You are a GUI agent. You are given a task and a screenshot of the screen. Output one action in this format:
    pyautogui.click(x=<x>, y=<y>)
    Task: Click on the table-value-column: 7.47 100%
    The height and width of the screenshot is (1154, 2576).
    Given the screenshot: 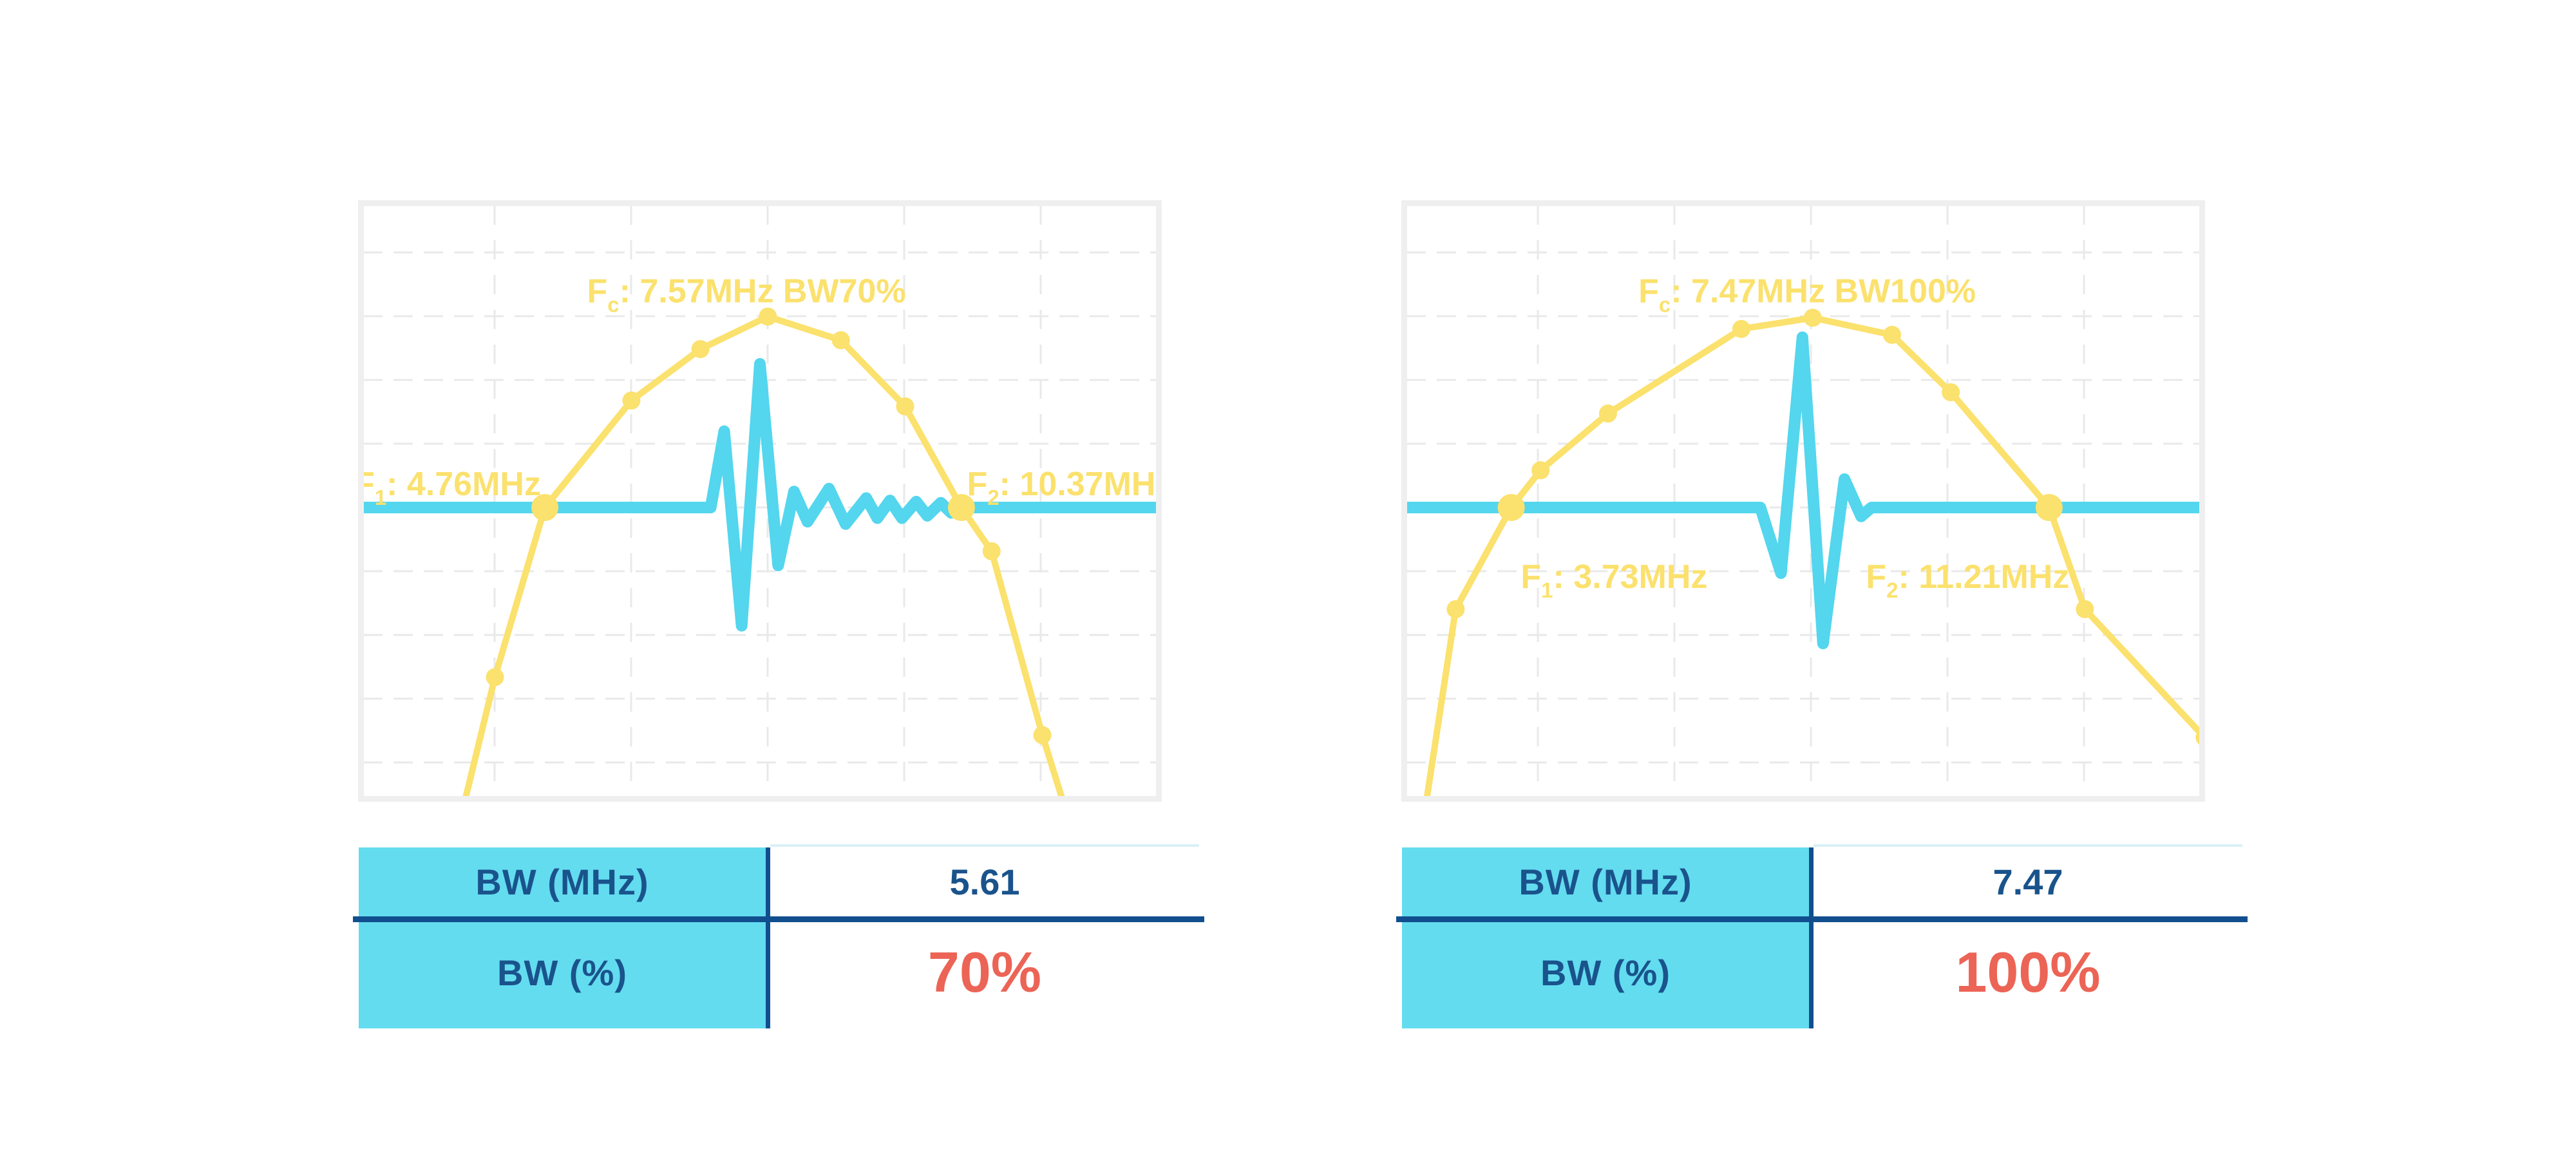 What is the action you would take?
    pyautogui.click(x=2028, y=937)
    